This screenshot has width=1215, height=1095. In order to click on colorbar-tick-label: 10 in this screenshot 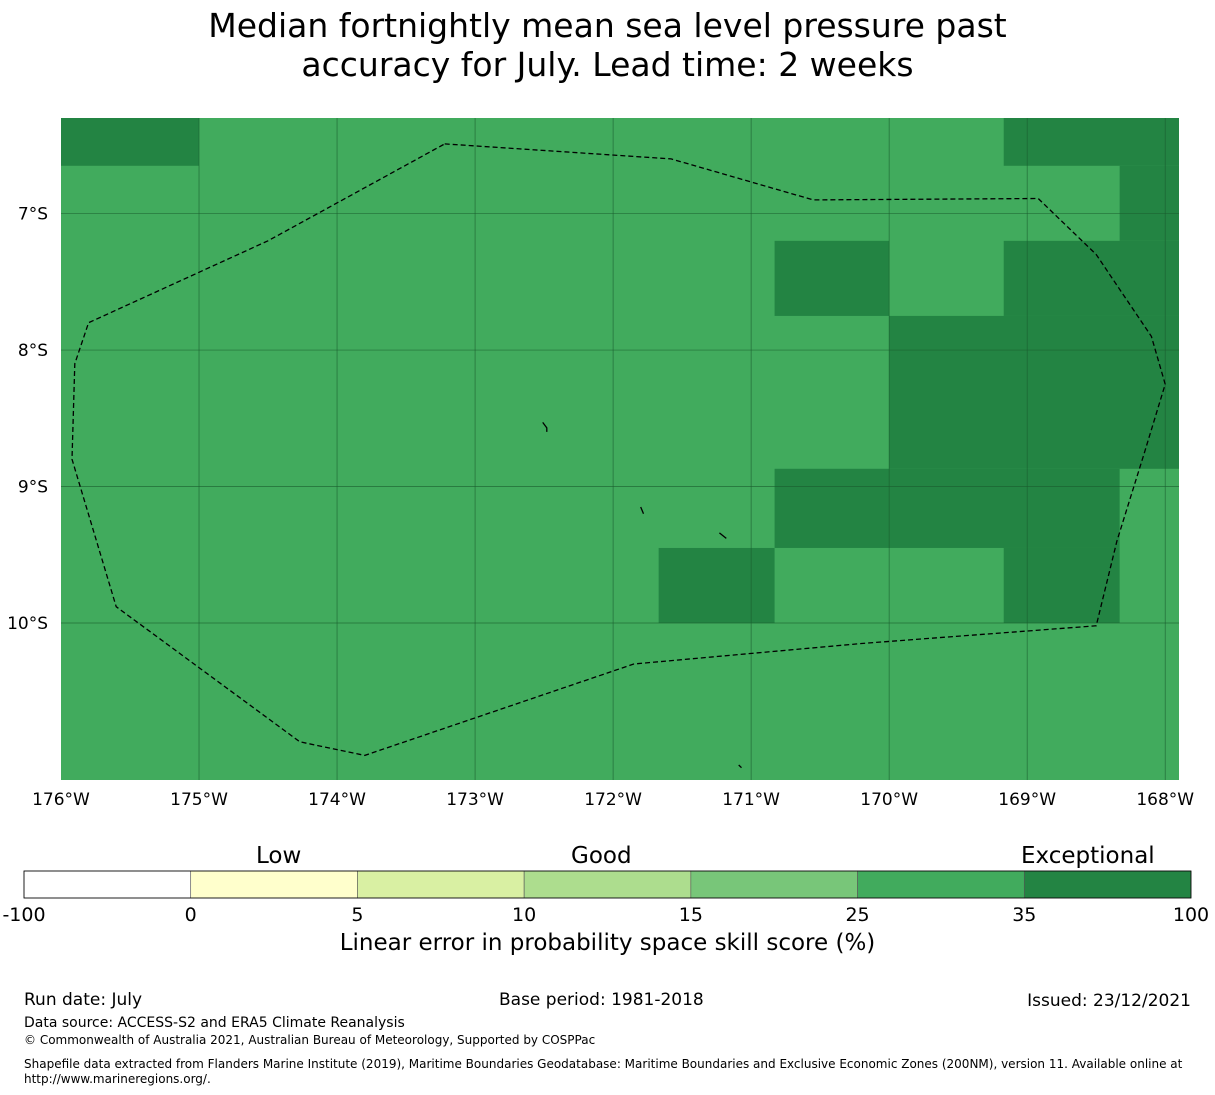, I will do `click(524, 915)`.